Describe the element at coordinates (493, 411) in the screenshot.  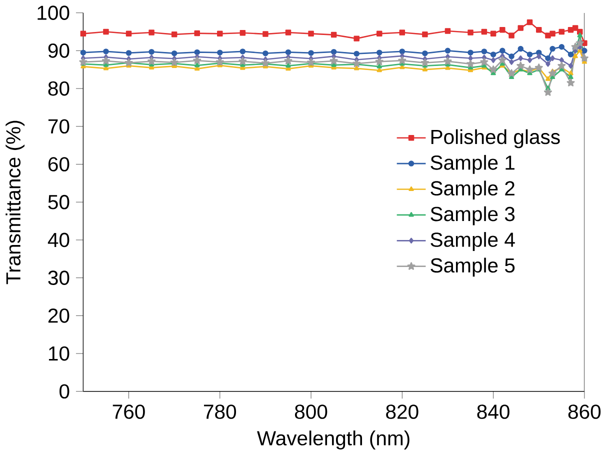
I see `x-tick-label: 840` at that location.